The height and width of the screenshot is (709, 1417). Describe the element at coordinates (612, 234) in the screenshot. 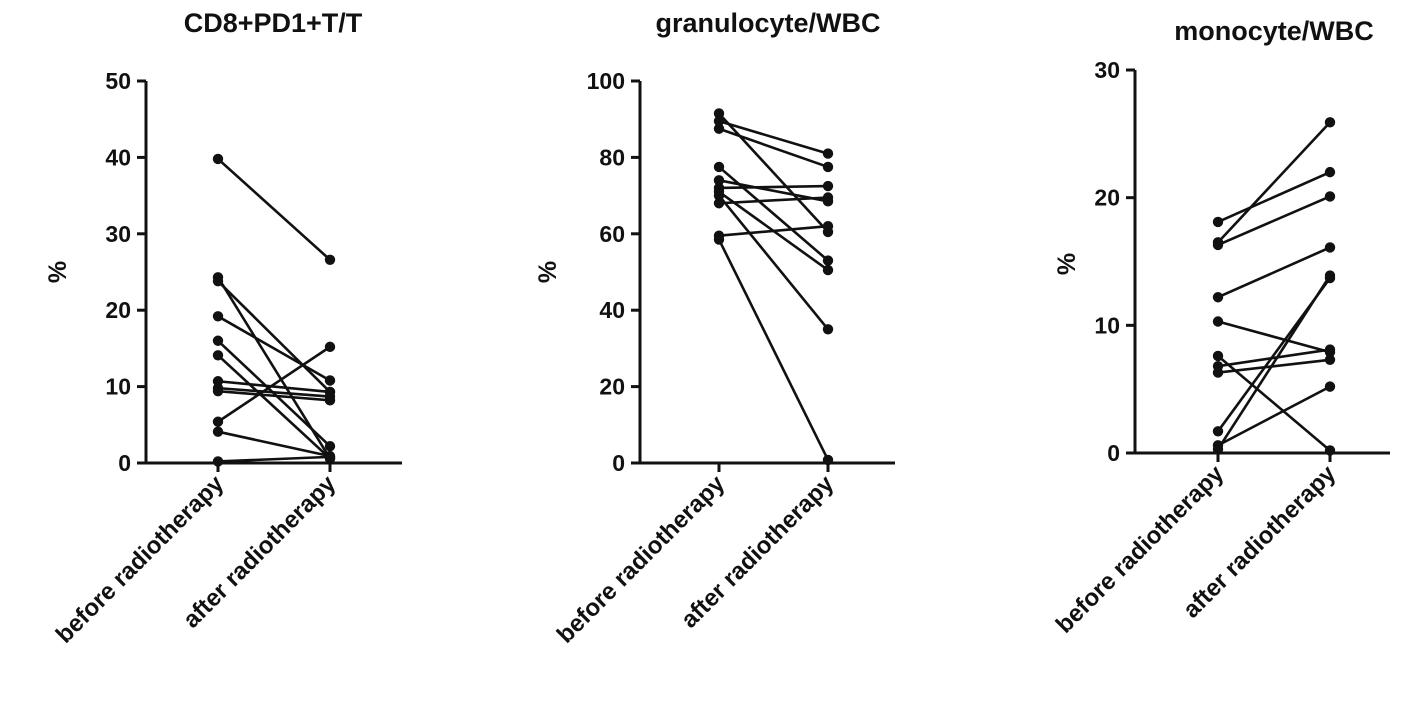

I see `y-tick-label: 60` at that location.